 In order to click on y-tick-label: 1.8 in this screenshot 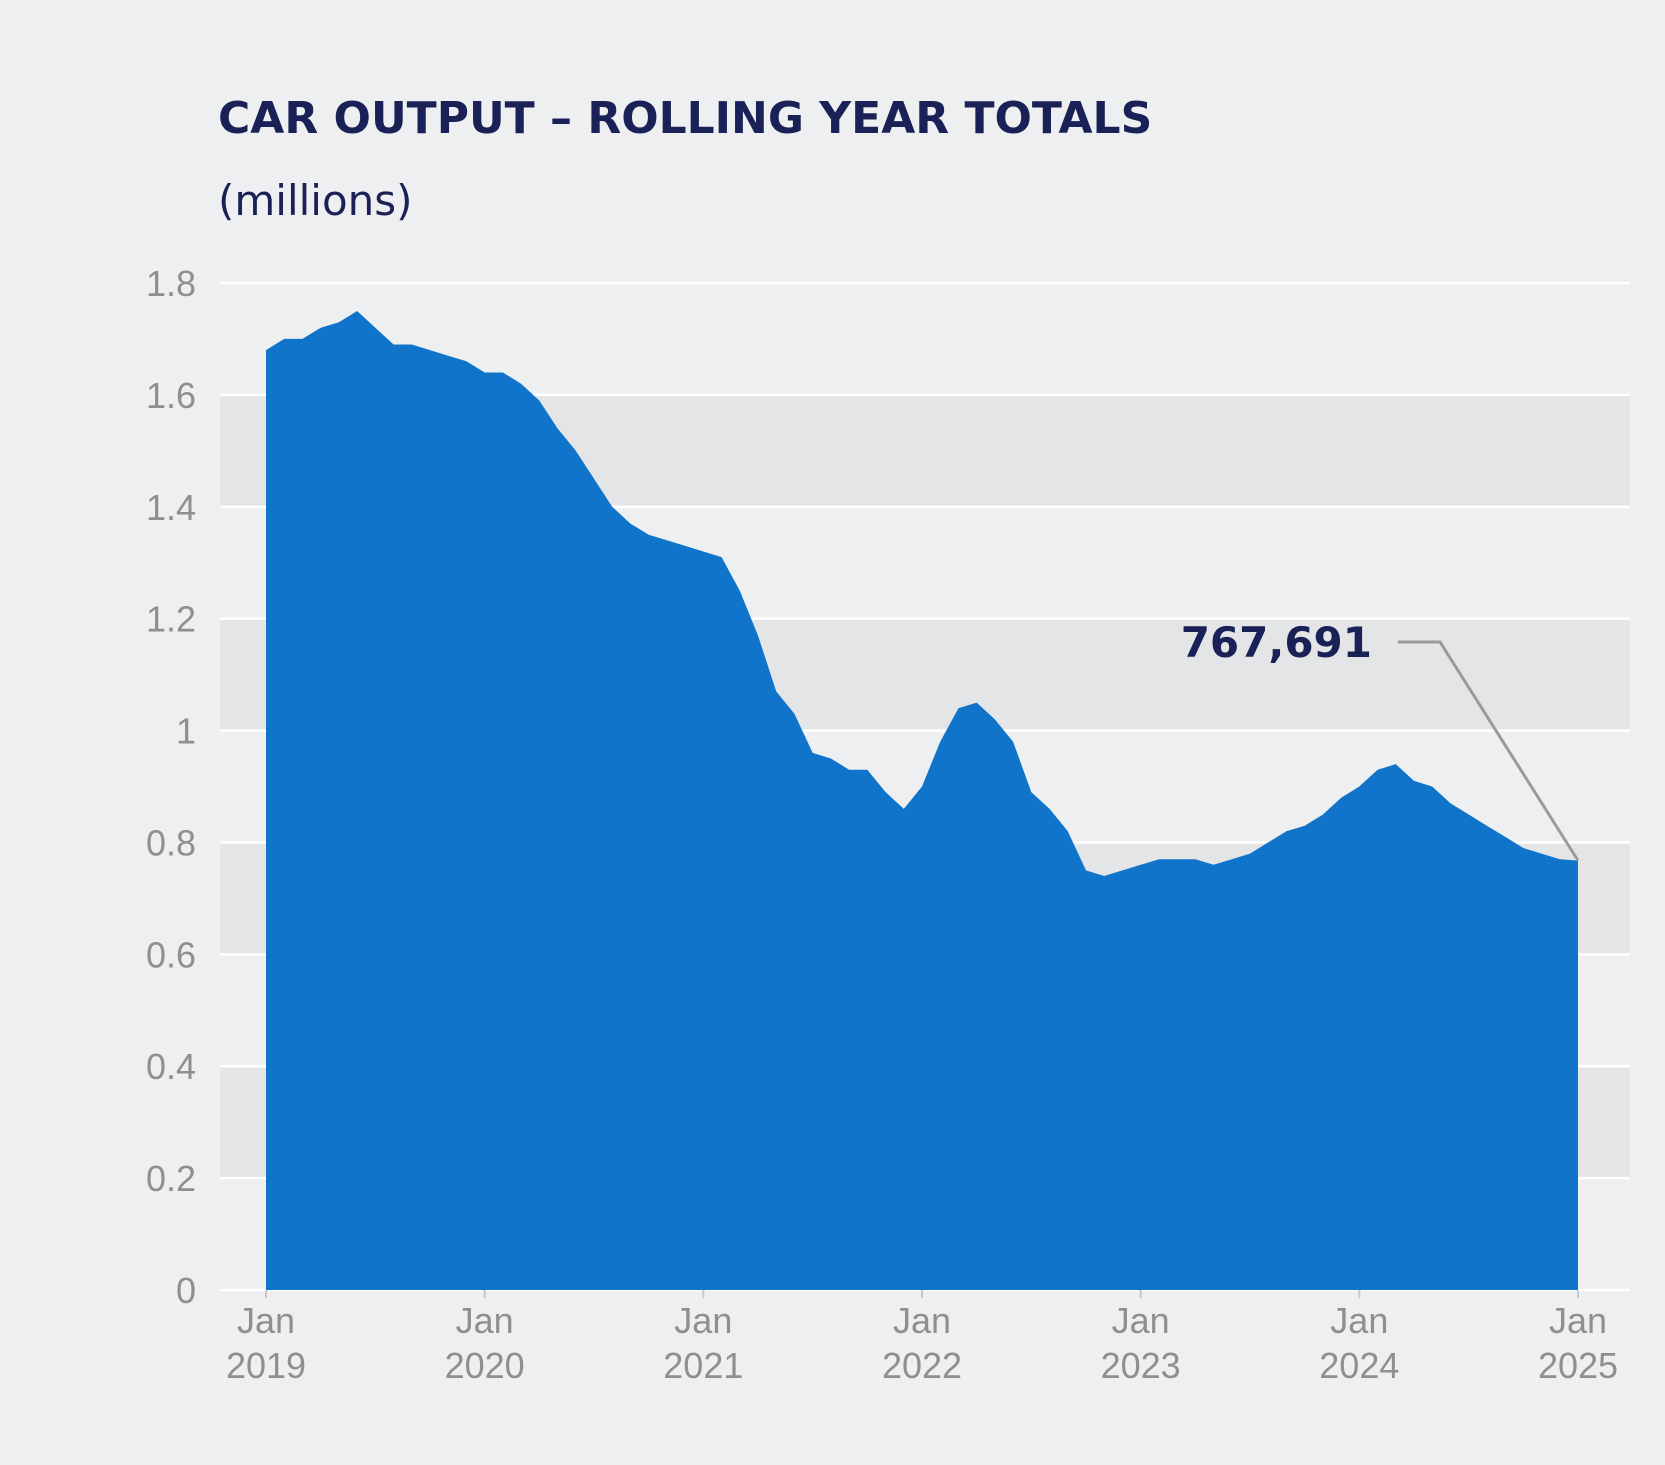, I will do `click(171, 283)`.